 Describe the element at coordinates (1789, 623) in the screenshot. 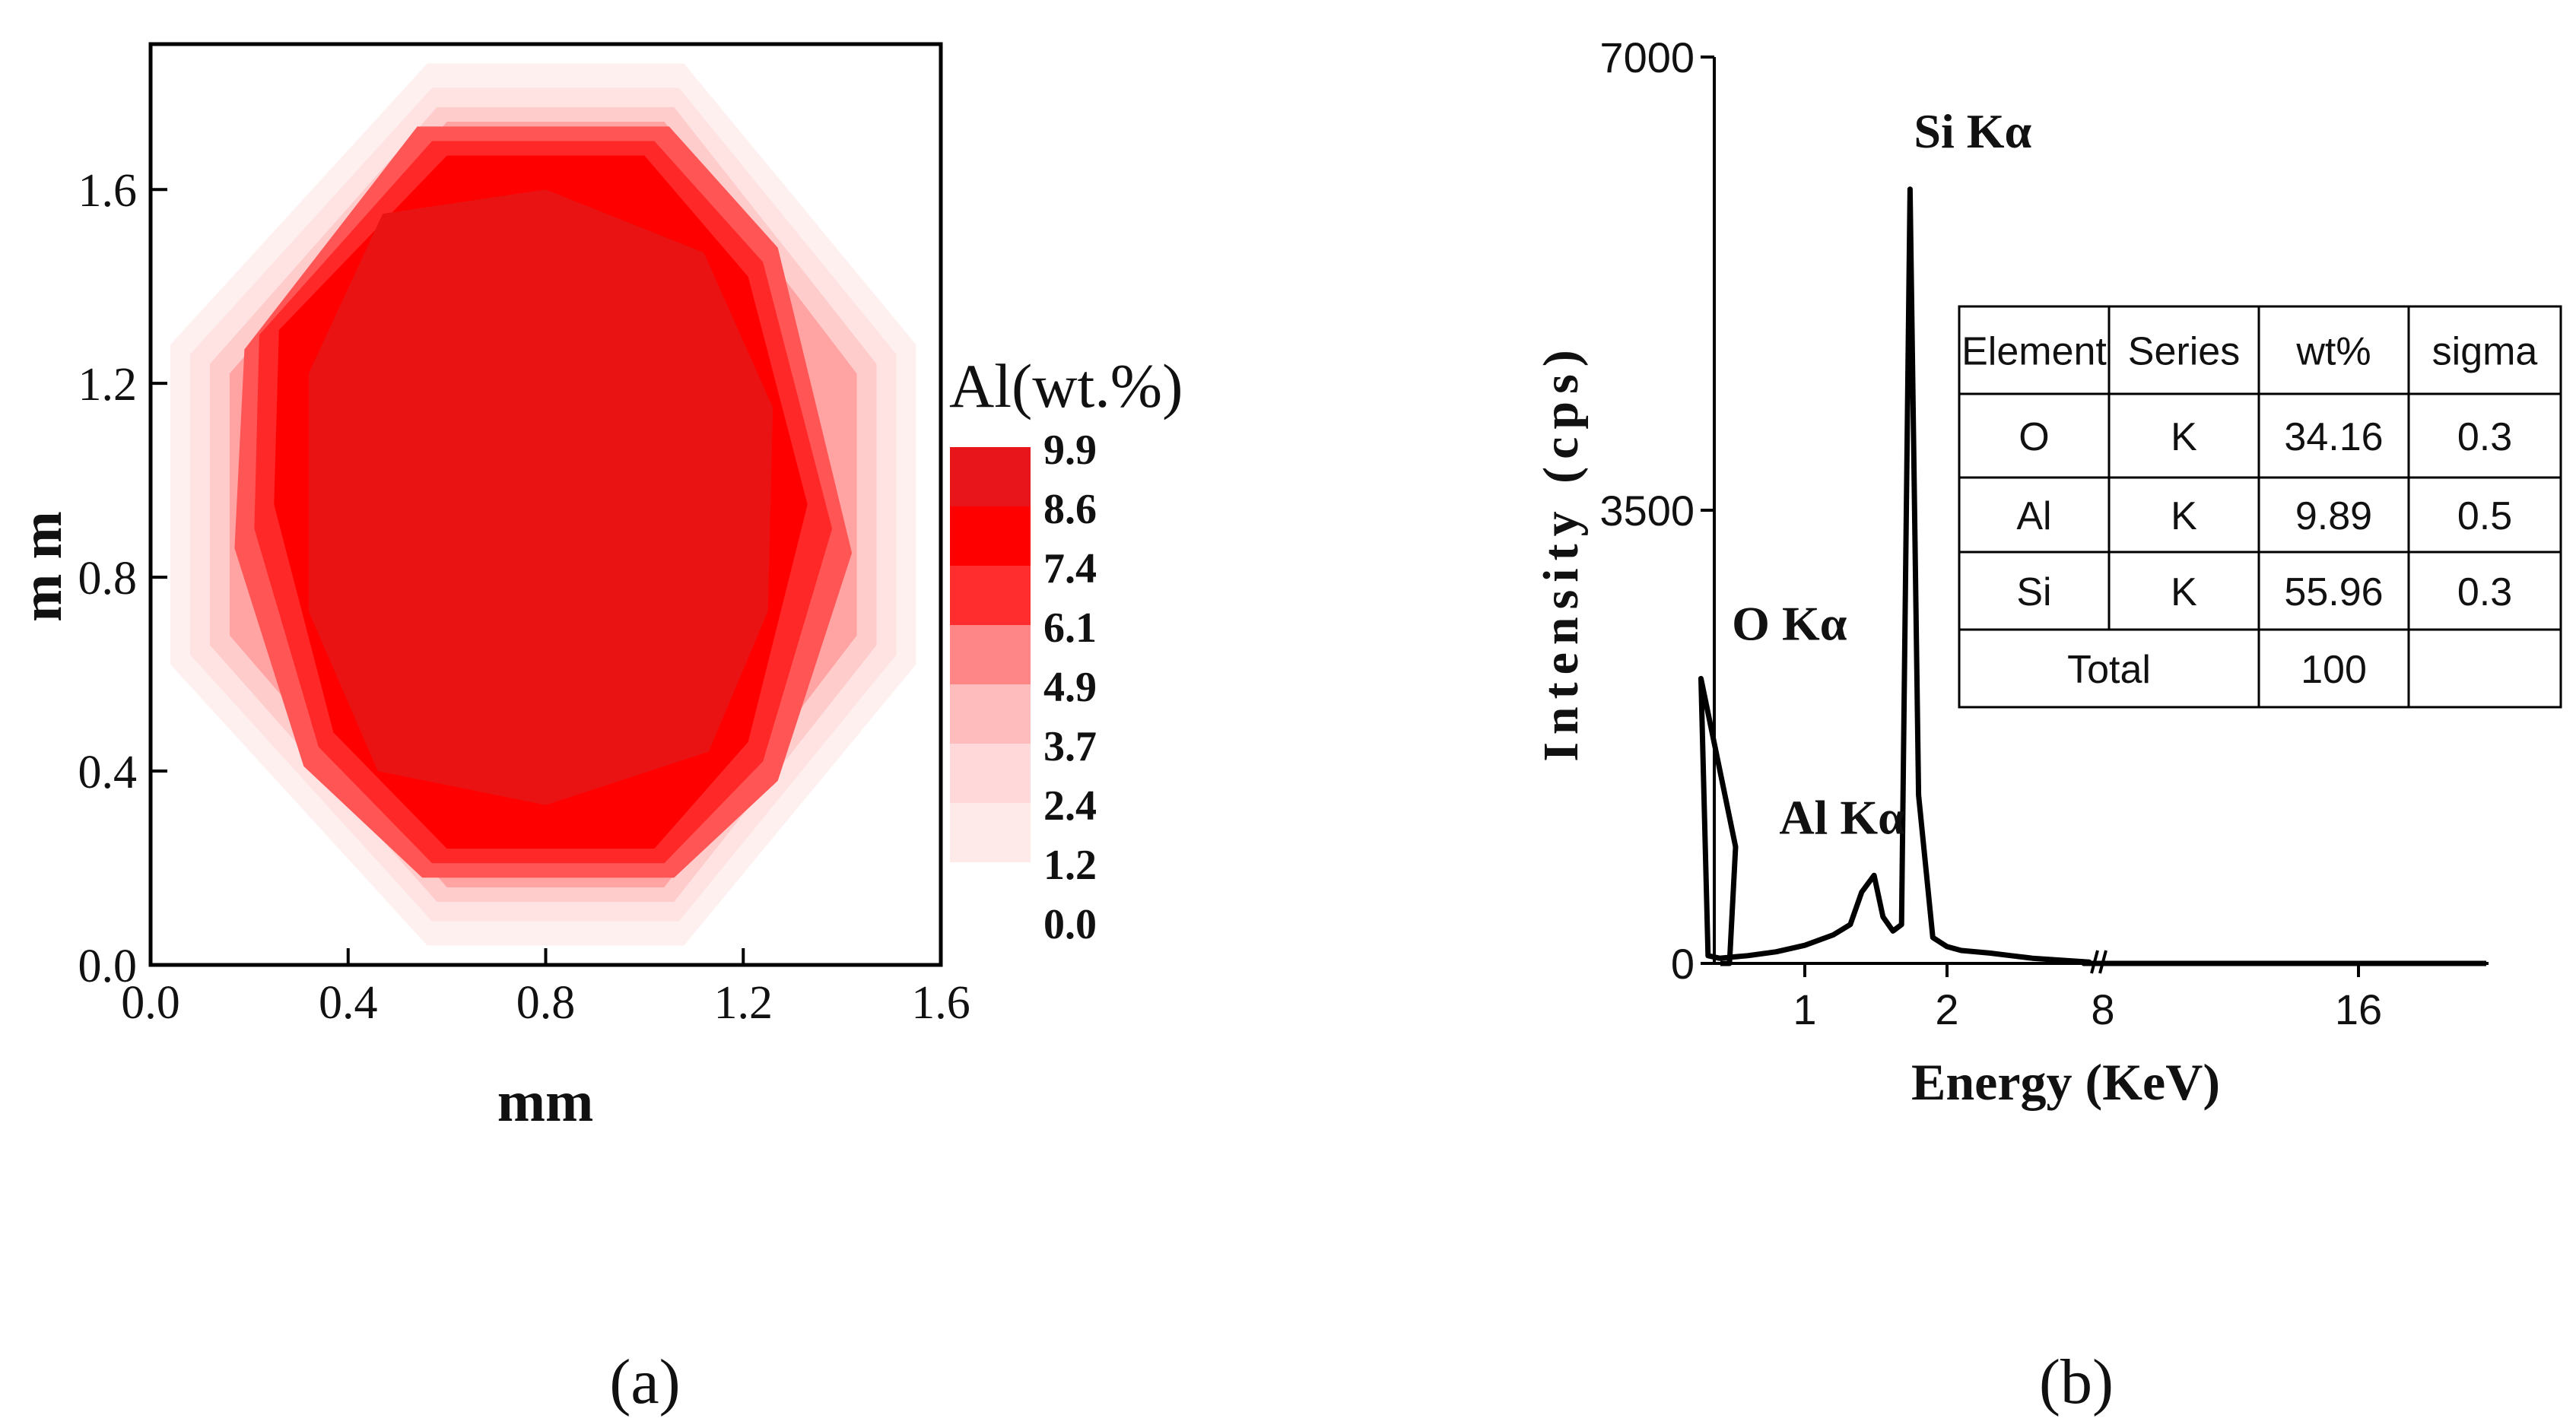

I see `peak-label: O Kα` at that location.